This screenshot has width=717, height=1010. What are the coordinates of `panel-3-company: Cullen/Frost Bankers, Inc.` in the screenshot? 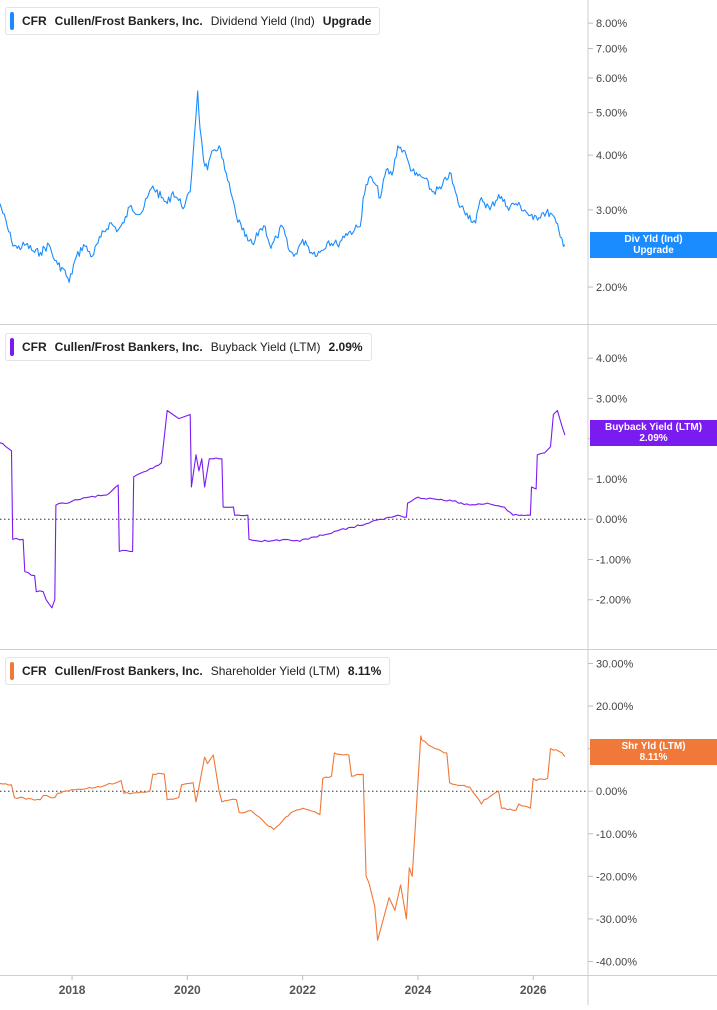 It's located at (128, 671).